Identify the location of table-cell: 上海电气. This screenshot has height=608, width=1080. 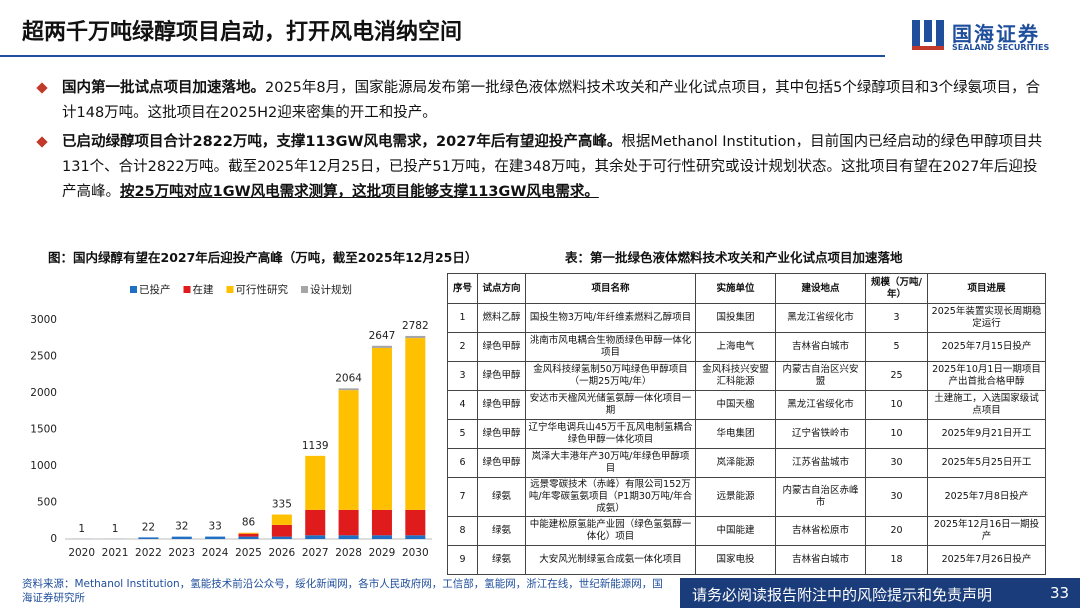
(735, 347).